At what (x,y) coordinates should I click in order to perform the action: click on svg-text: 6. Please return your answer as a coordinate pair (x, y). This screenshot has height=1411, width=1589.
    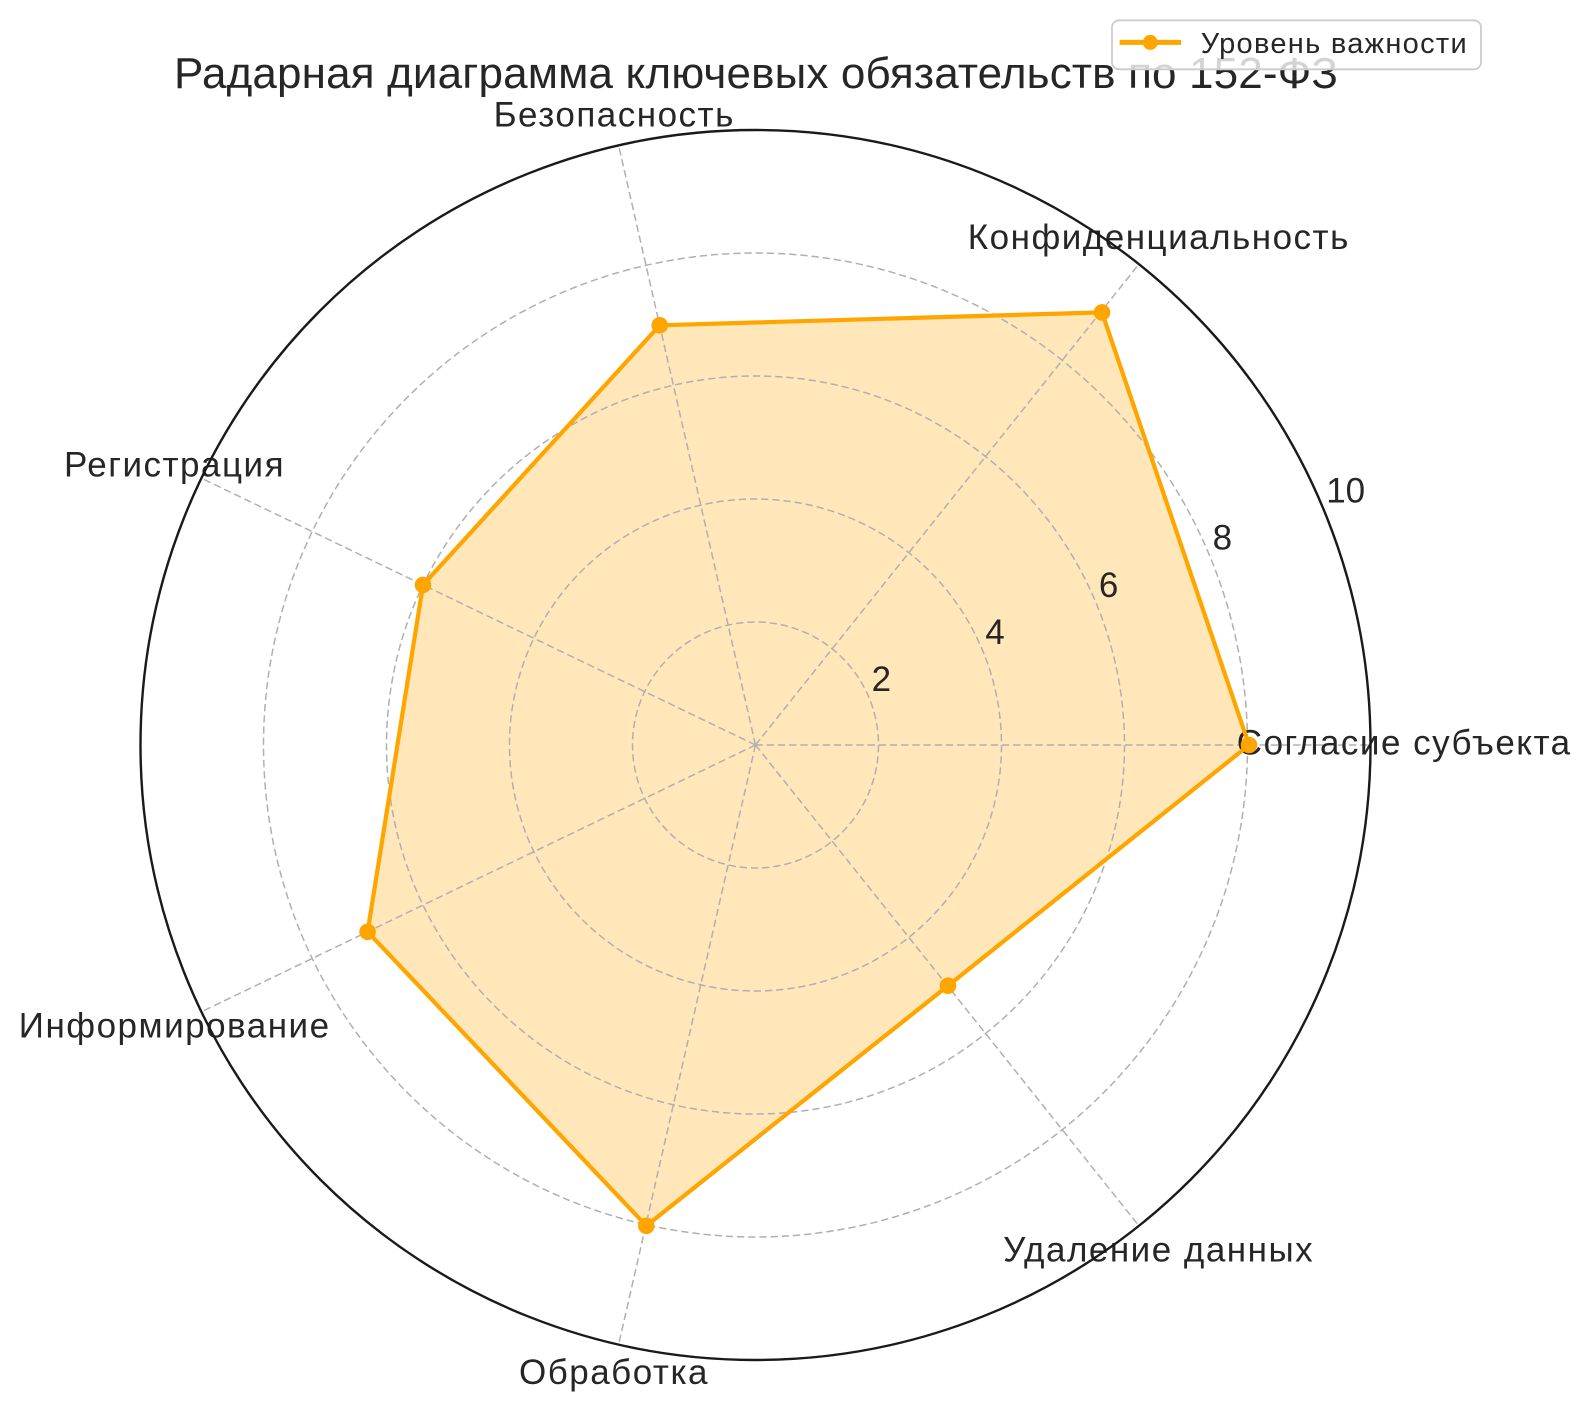
    Looking at the image, I should click on (1108, 585).